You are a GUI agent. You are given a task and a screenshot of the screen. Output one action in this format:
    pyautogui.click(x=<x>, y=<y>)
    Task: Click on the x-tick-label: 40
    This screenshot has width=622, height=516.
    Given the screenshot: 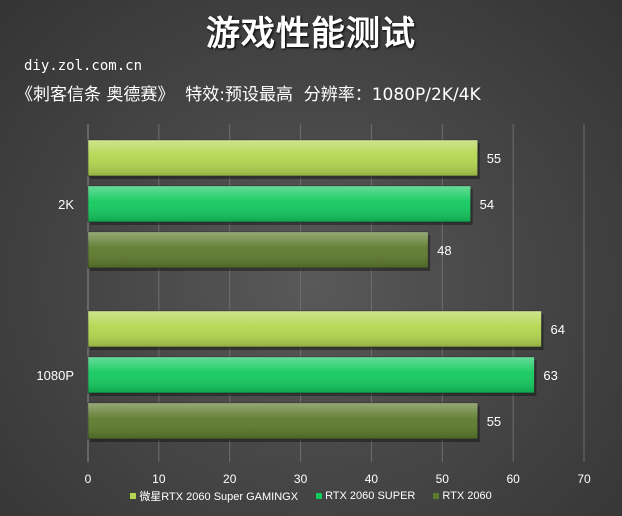 What is the action you would take?
    pyautogui.click(x=372, y=479)
    